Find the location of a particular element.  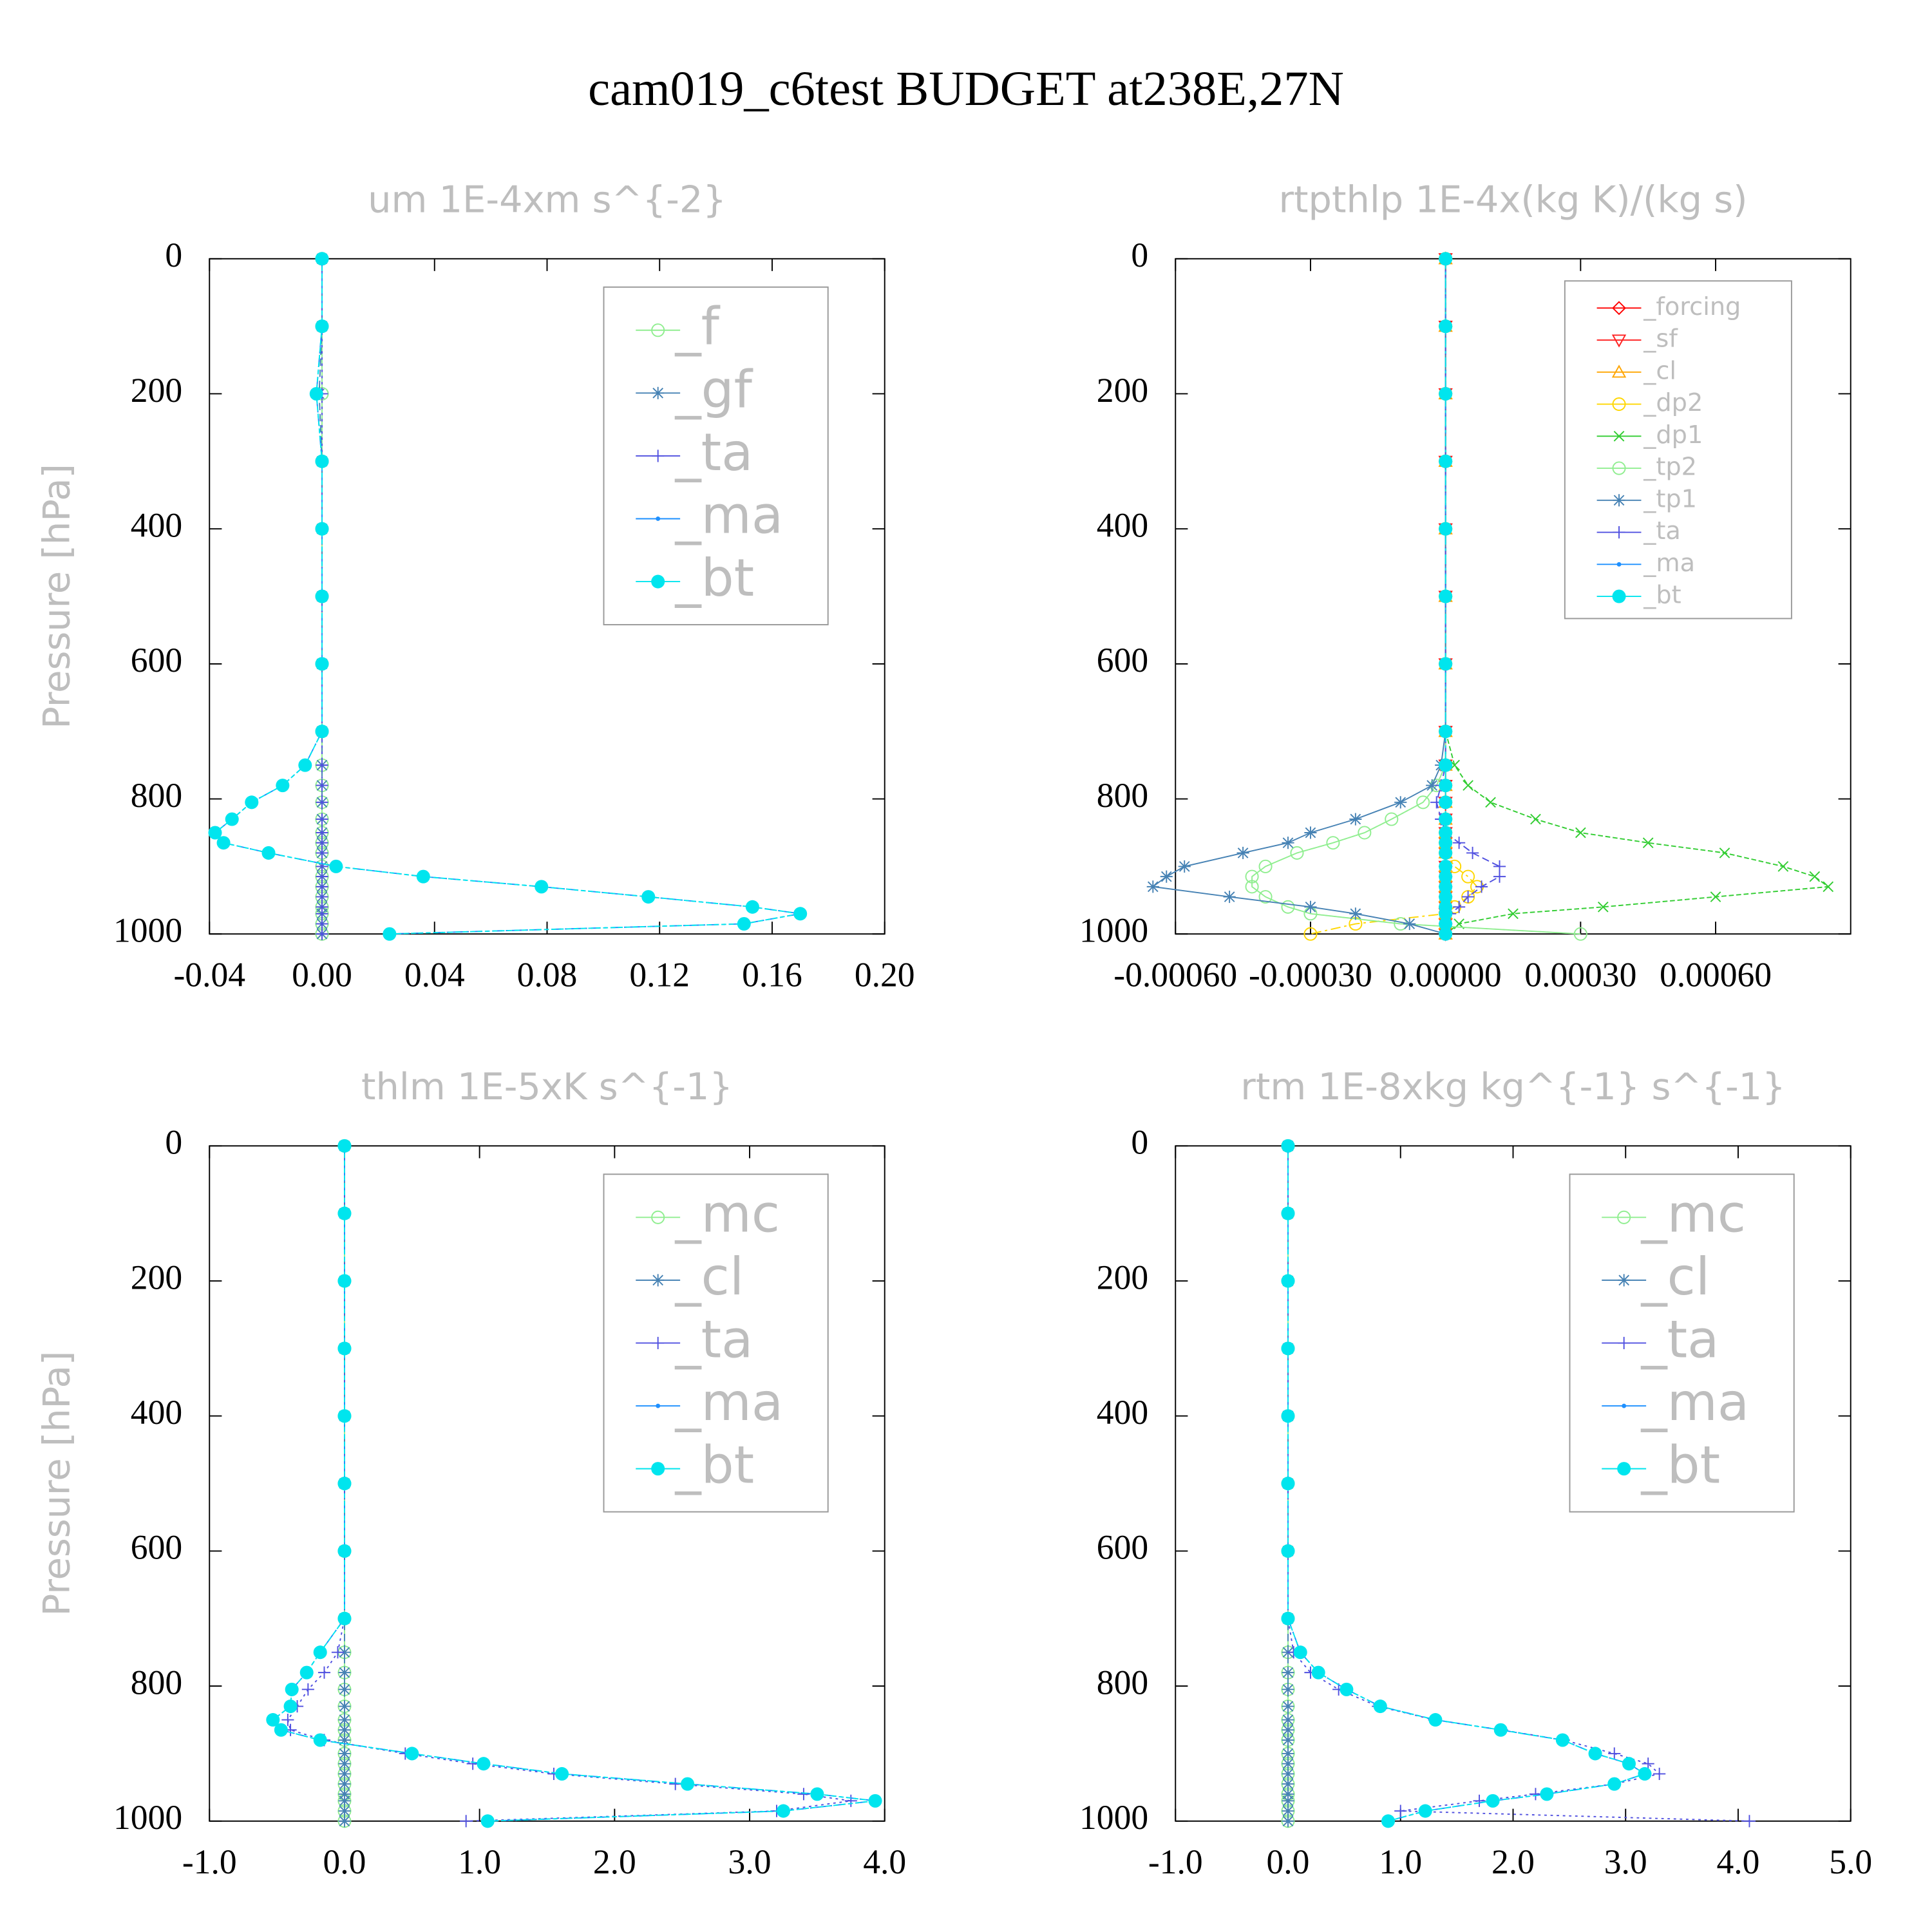

legend-label: _forcing is located at coordinates (1692, 306).